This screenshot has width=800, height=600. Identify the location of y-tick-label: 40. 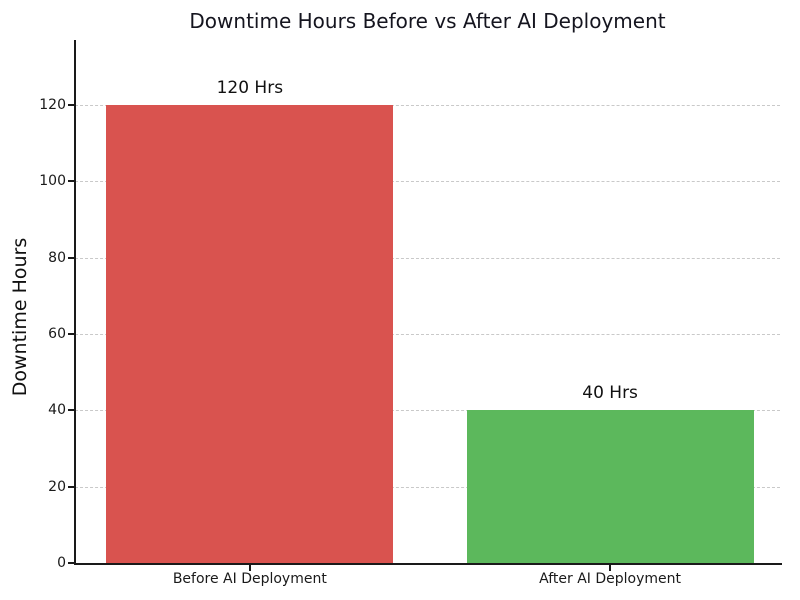
(57, 410).